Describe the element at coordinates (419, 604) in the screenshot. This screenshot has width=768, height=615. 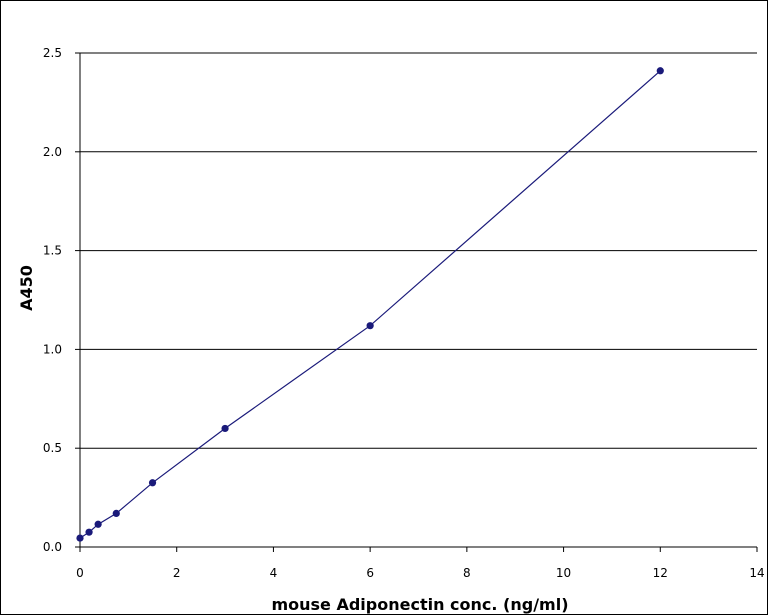
I see `x-axis-title: mouse Adiponectin conc. (ng/ml)` at that location.